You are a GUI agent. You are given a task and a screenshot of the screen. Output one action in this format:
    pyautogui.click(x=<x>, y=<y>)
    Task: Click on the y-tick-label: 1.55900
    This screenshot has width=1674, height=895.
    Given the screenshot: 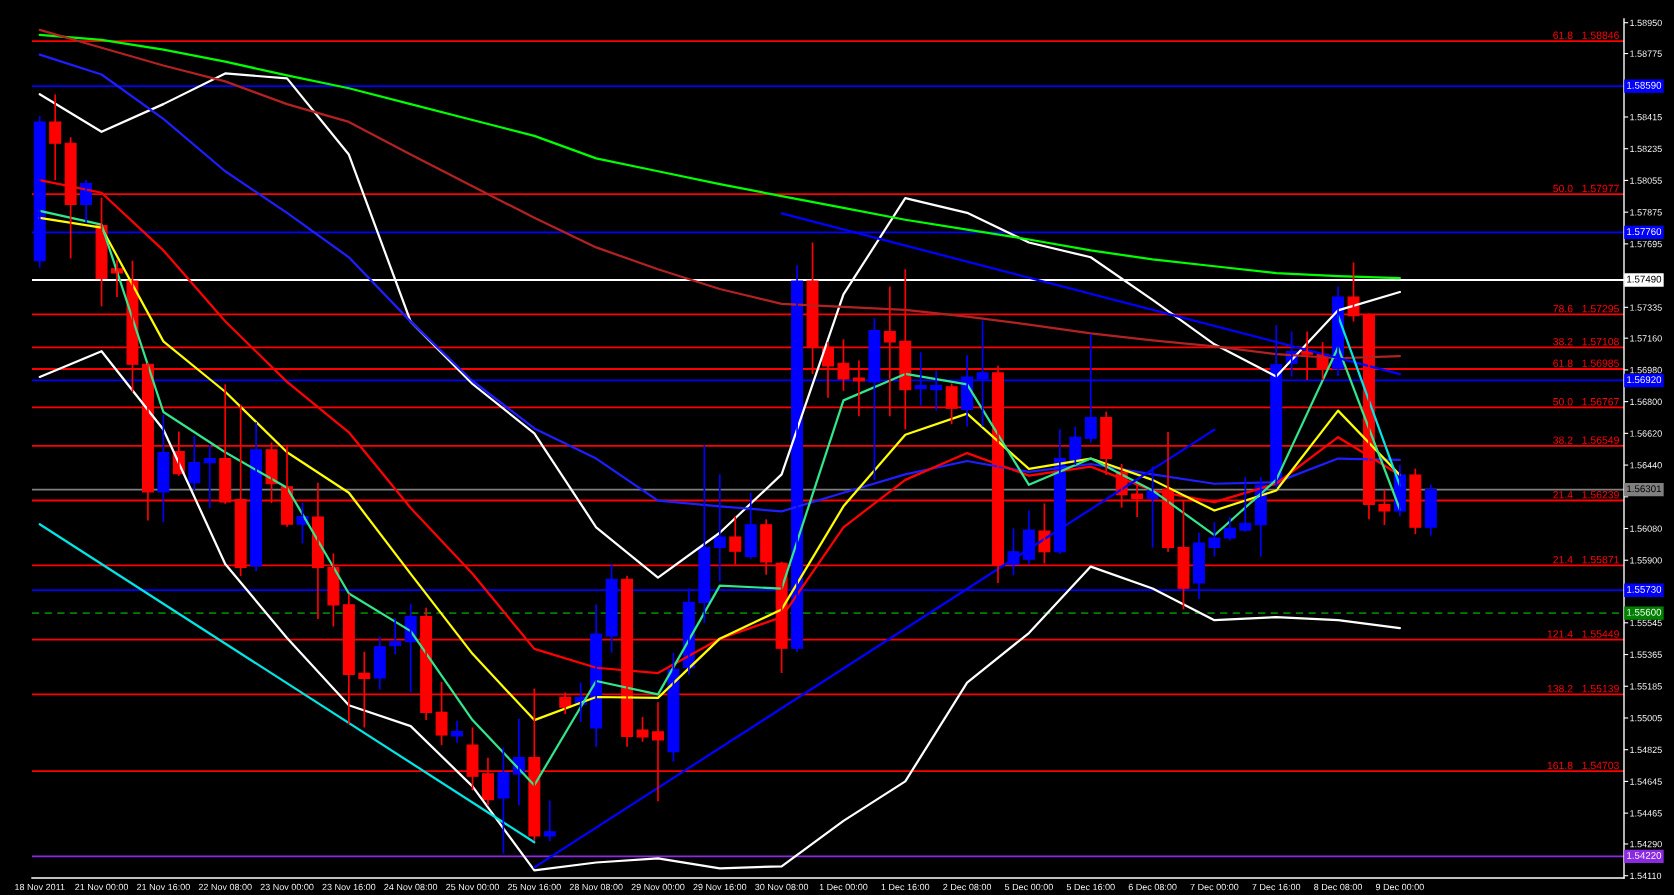 What is the action you would take?
    pyautogui.click(x=1646, y=560)
    